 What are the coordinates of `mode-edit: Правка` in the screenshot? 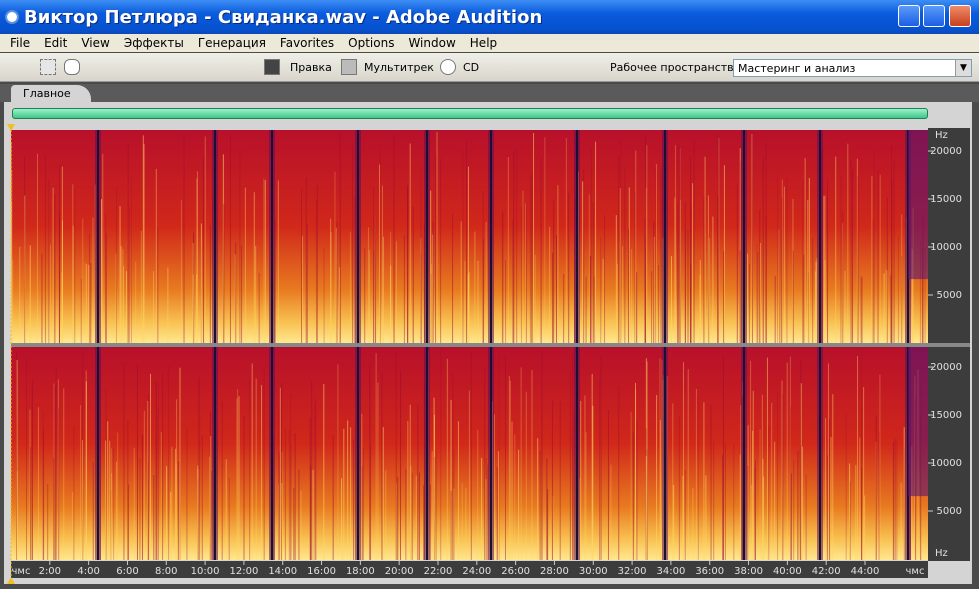 It's located at (311, 67).